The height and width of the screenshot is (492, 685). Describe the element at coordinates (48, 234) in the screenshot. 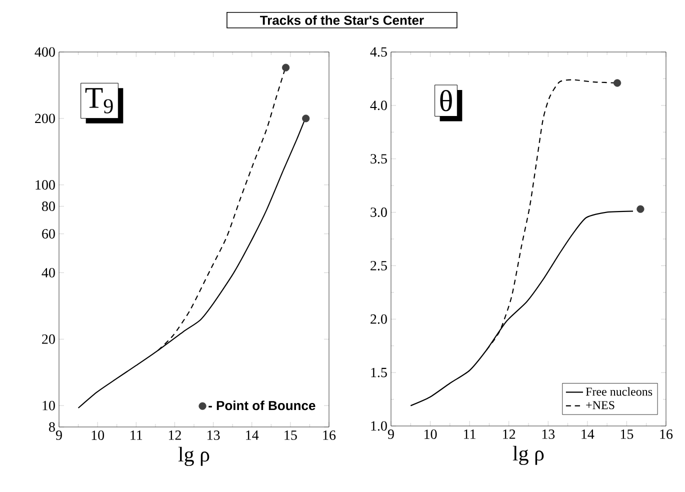

I see `y-tick-label: 60` at that location.